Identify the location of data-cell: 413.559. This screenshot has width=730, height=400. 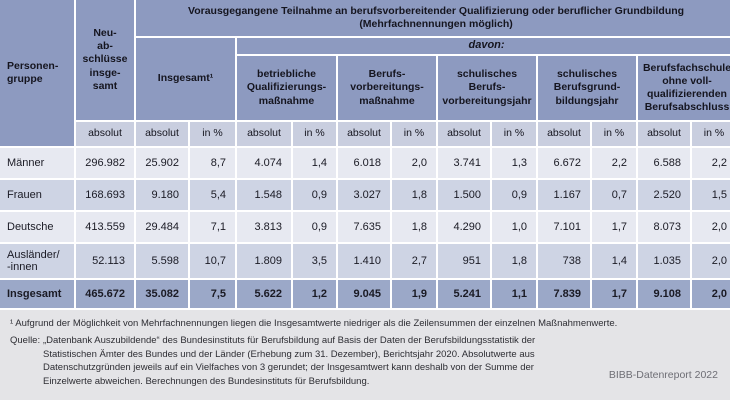
(105, 227).